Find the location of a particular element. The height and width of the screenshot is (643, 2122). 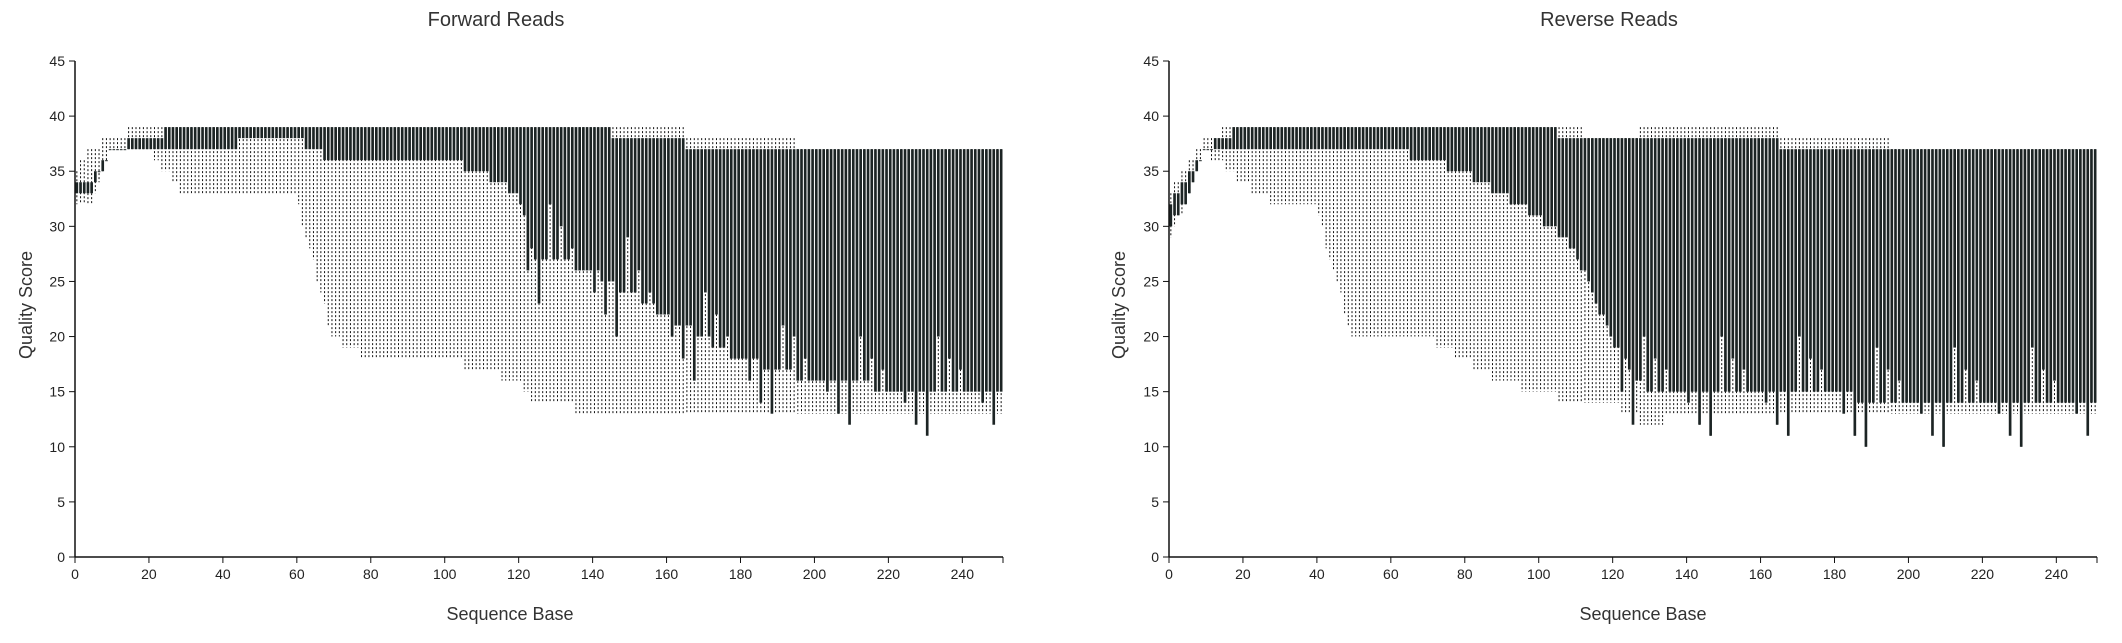

y-axis-title: Quality Score is located at coordinates (1119, 305).